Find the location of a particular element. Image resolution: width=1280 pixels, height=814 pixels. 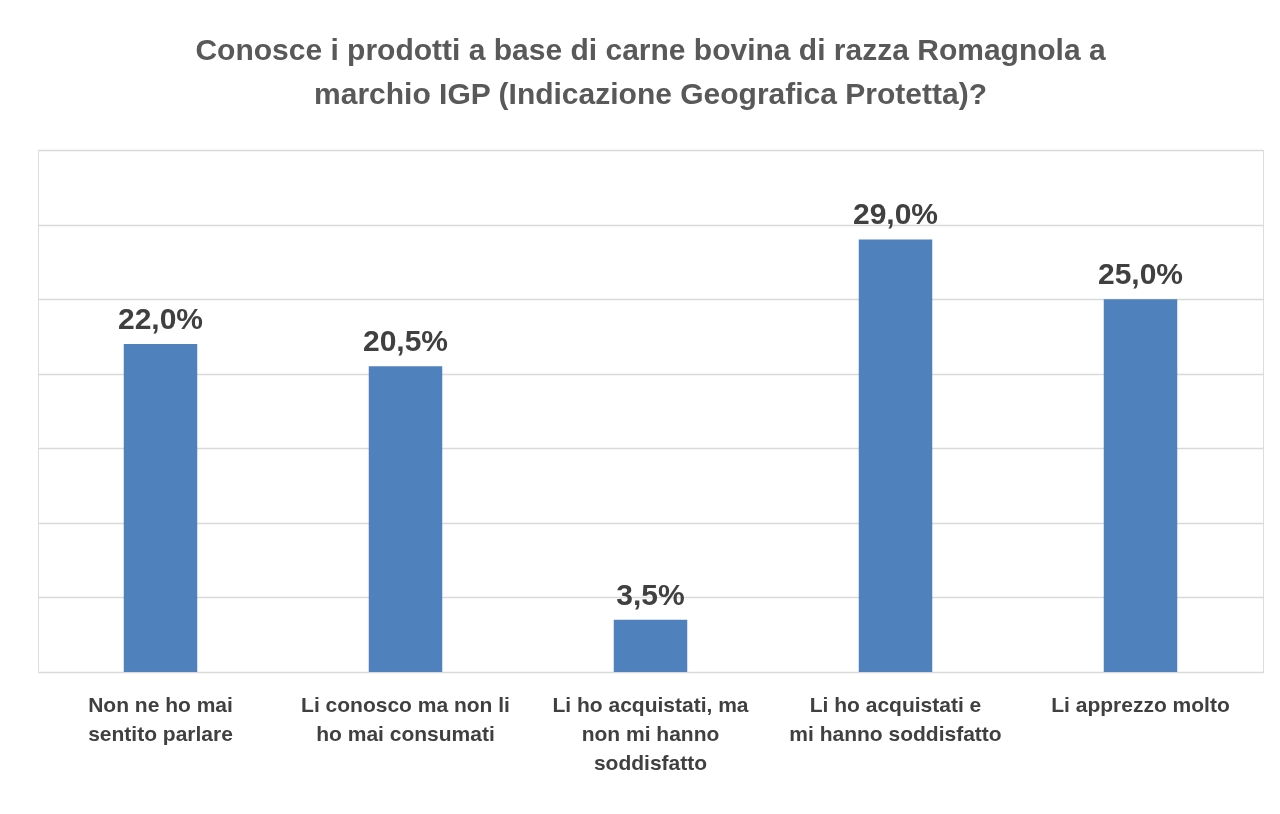

x-tick-label: Non ne ho mai sentito parlare is located at coordinates (160, 718).